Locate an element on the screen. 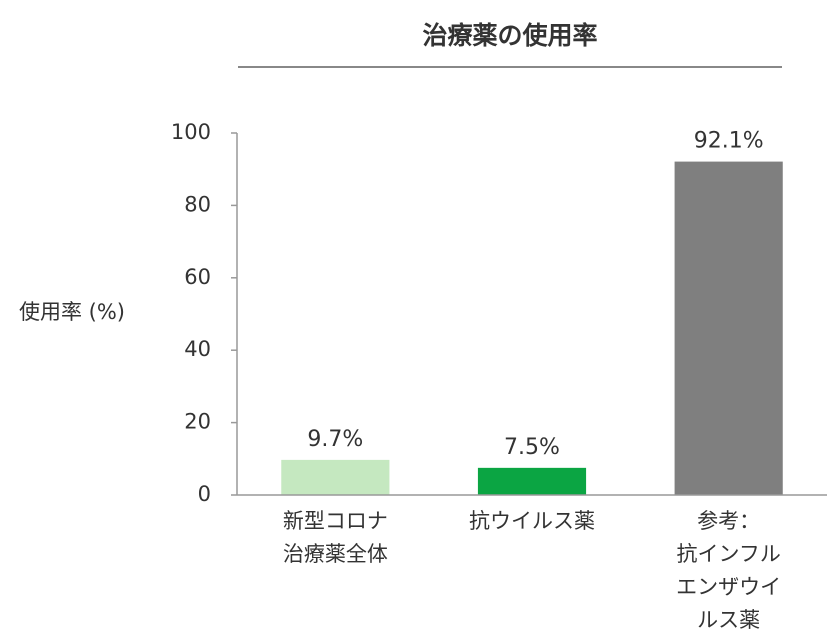 This screenshot has height=636, width=840. x-tick-label: 新型コロナ is located at coordinates (335, 521).